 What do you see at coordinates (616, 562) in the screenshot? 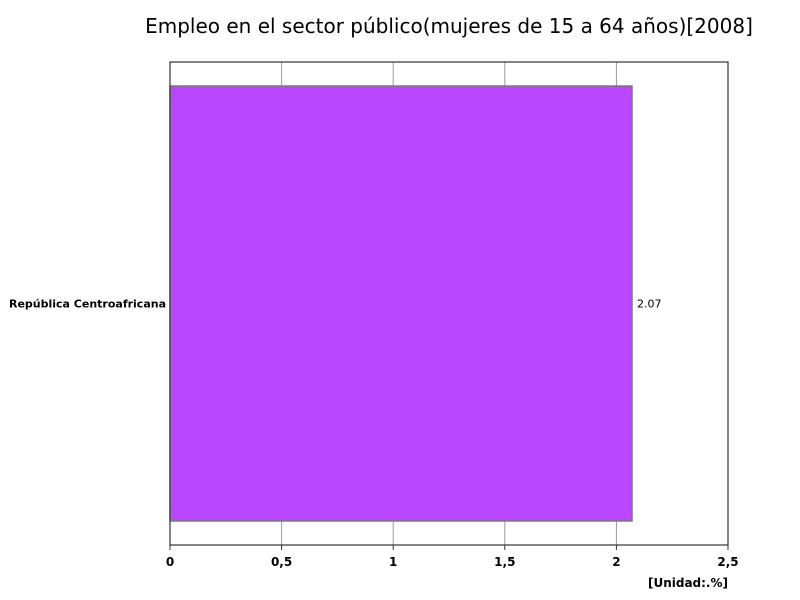
I see `x-tick-label: 2` at bounding box center [616, 562].